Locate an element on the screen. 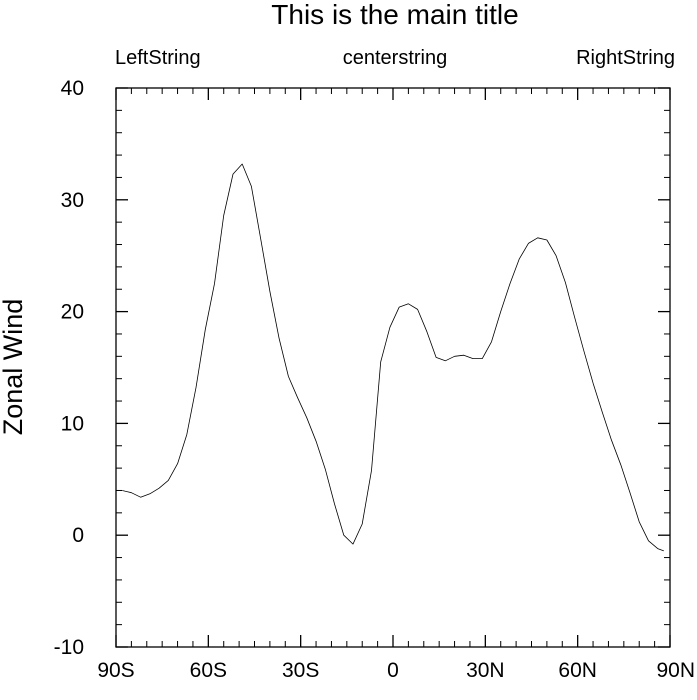 This screenshot has width=697, height=700. y-tick-label: 40 is located at coordinates (72, 88).